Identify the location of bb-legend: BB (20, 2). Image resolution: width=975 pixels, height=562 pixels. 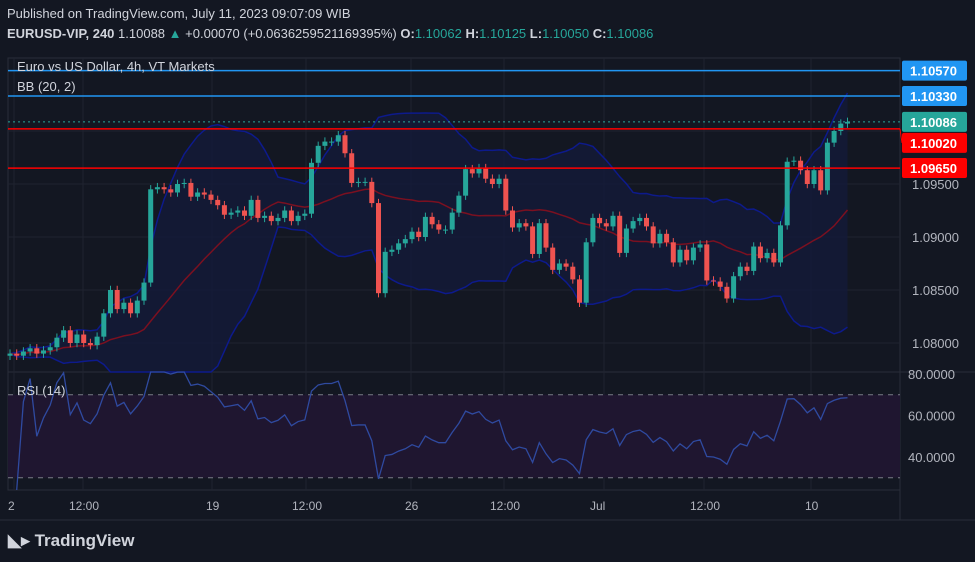
(46, 86).